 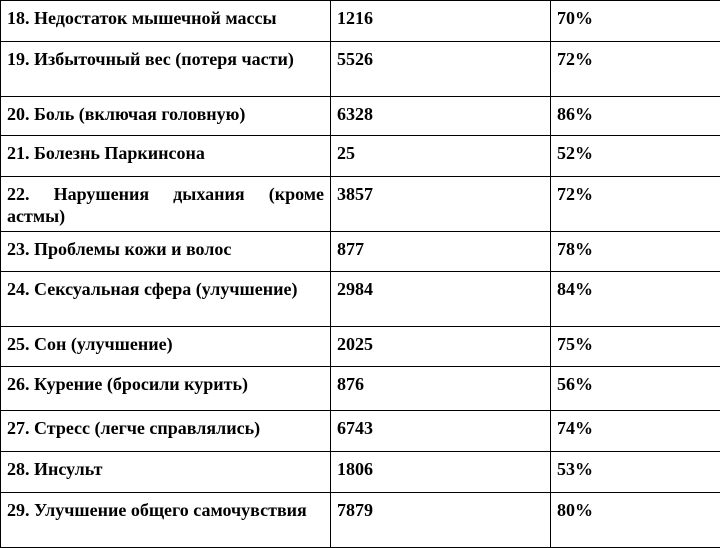 What do you see at coordinates (635, 520) in the screenshot?
I see `row-percent: 80%` at bounding box center [635, 520].